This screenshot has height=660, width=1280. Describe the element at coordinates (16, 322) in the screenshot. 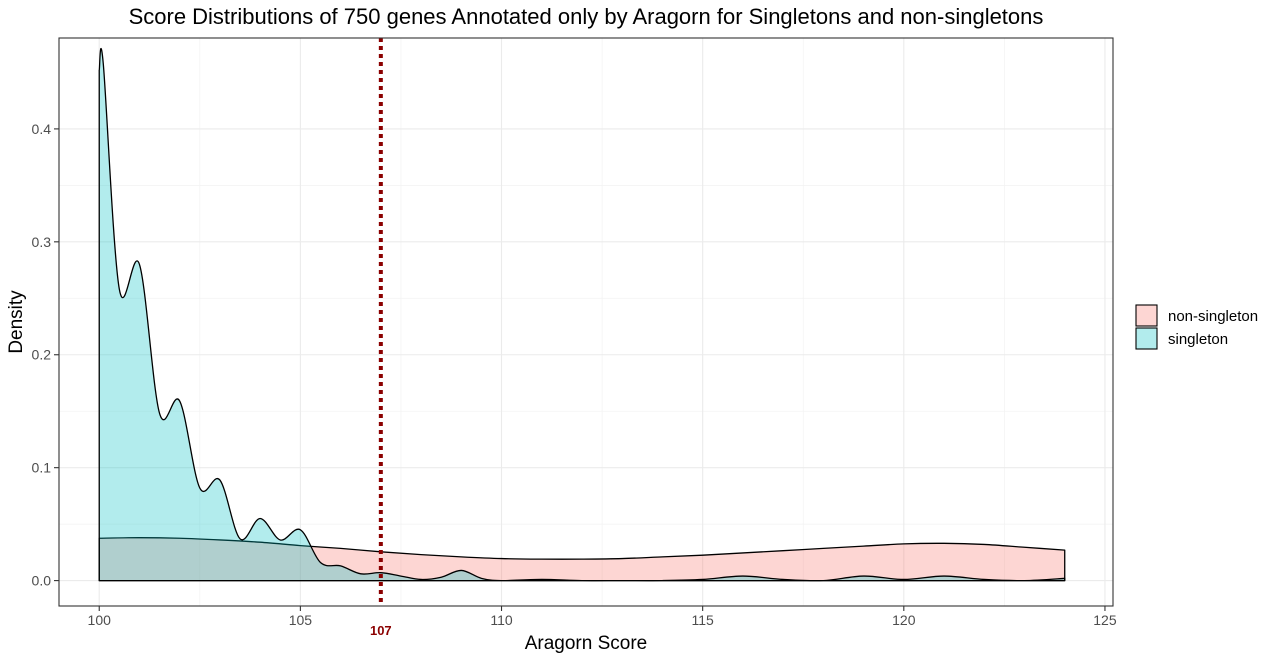

I see `y-axis-title: Density` at that location.